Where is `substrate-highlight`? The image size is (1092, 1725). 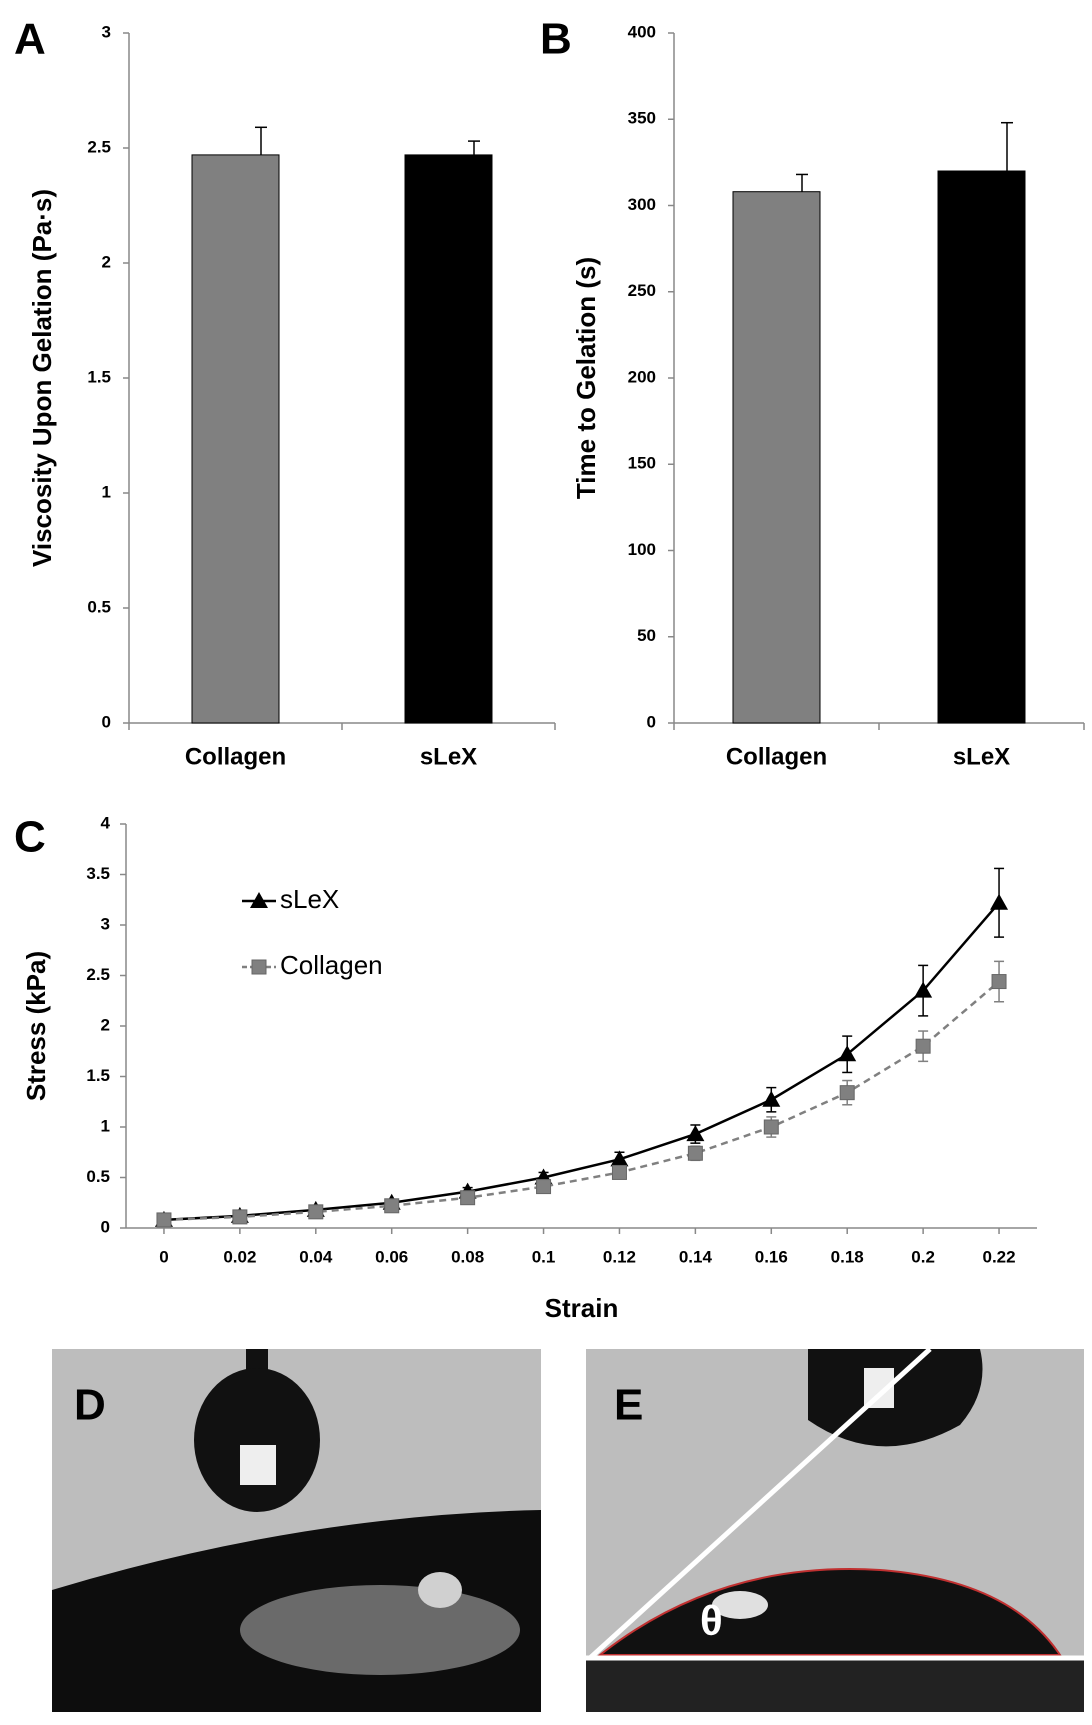
substrate-highlight is located at coordinates (440, 1590).